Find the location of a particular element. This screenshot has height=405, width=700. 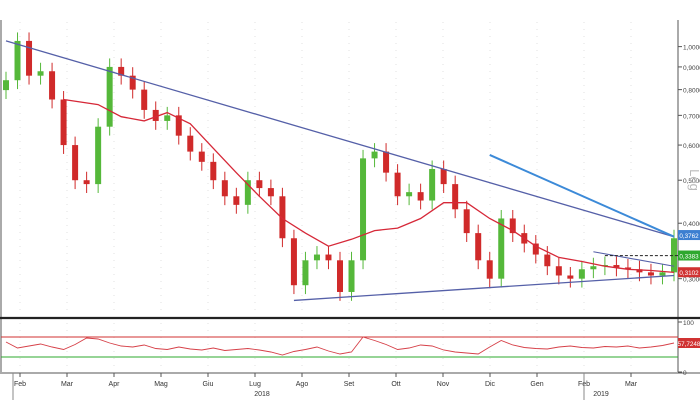

rsi-badge is located at coordinates (689, 343).